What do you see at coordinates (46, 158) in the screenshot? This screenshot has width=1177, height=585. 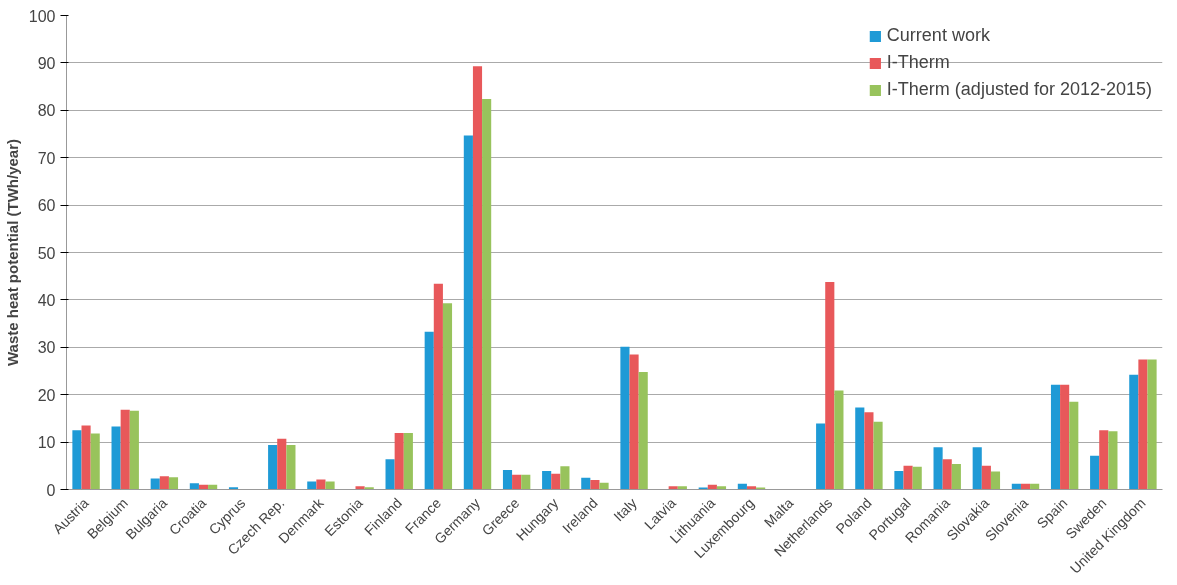 I see `y-tick-label: 70` at bounding box center [46, 158].